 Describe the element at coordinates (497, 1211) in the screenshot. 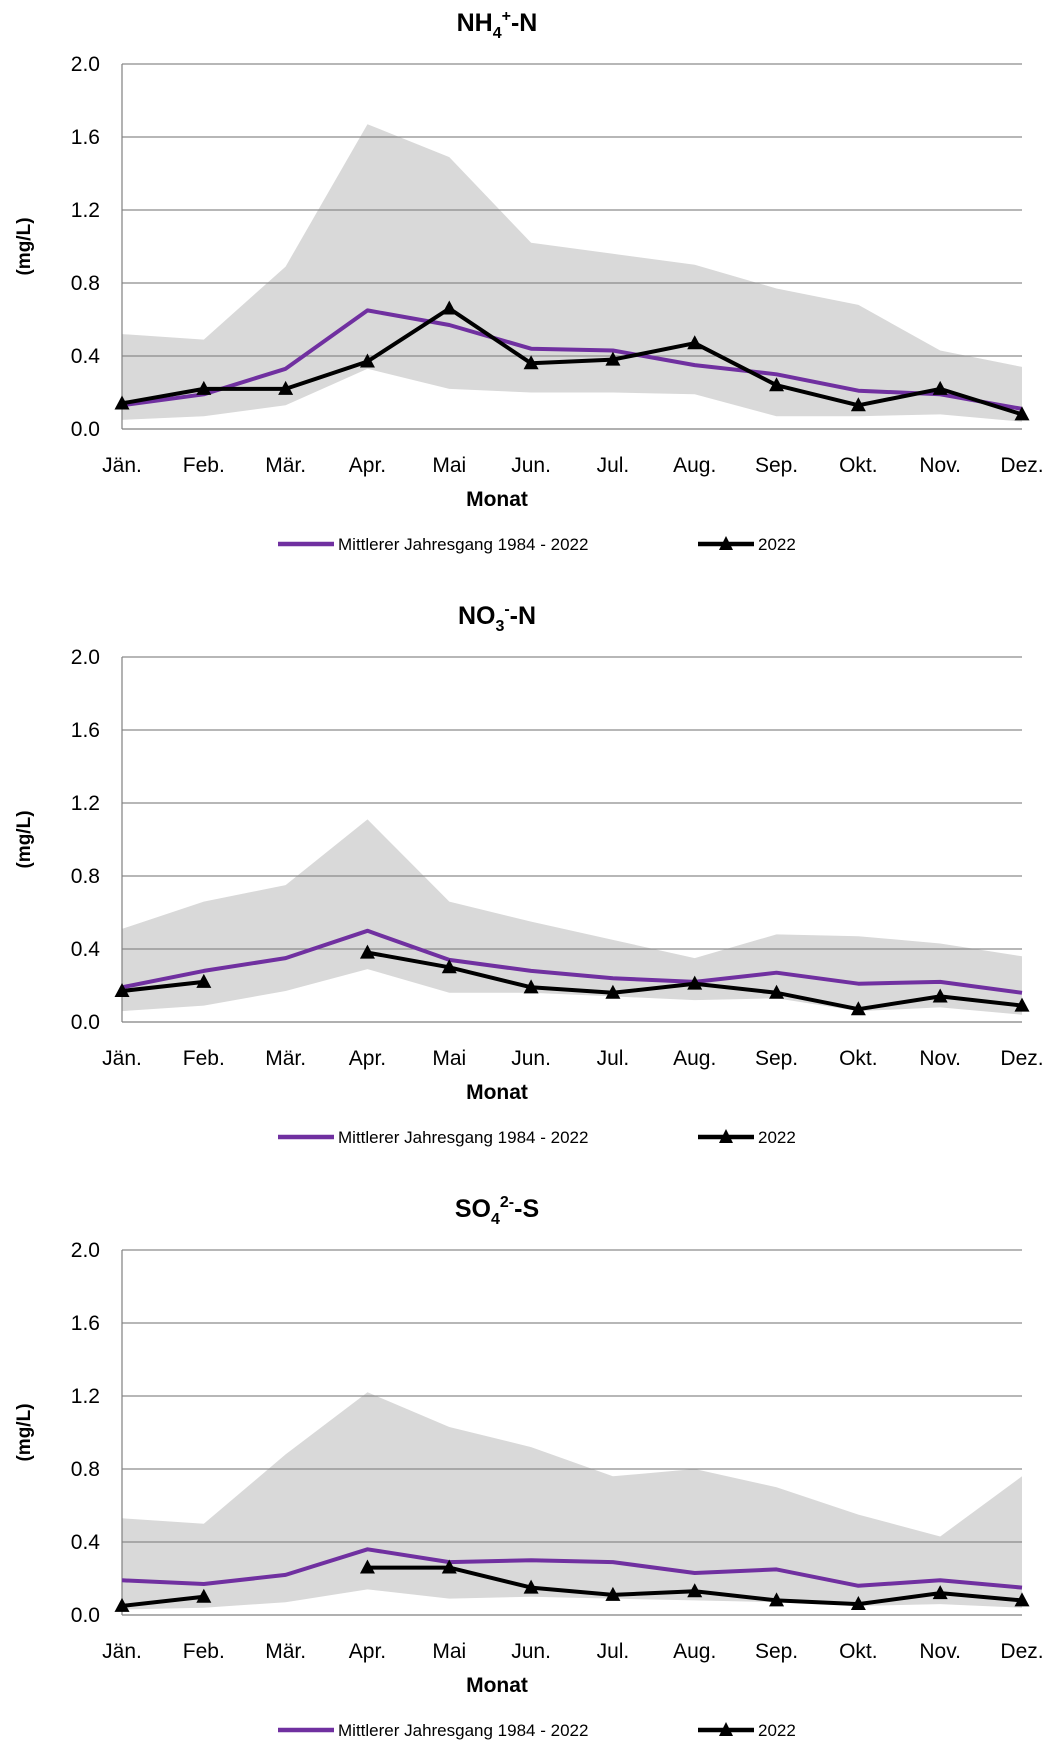

I see `chart-title: SO42--S` at that location.